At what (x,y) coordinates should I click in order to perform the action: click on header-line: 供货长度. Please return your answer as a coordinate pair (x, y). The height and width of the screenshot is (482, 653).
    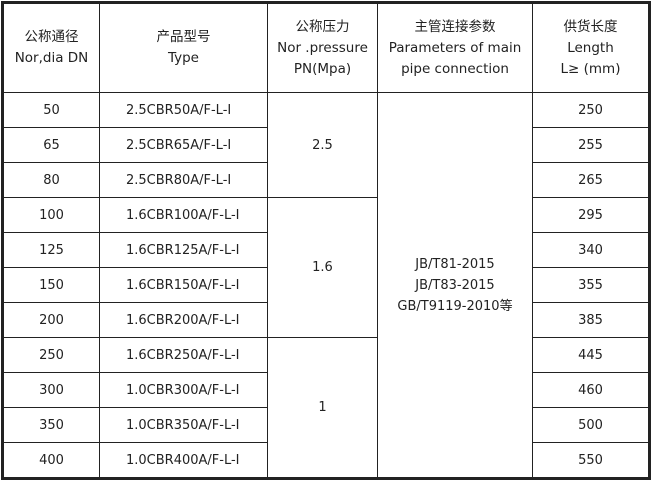
    Looking at the image, I should click on (590, 26).